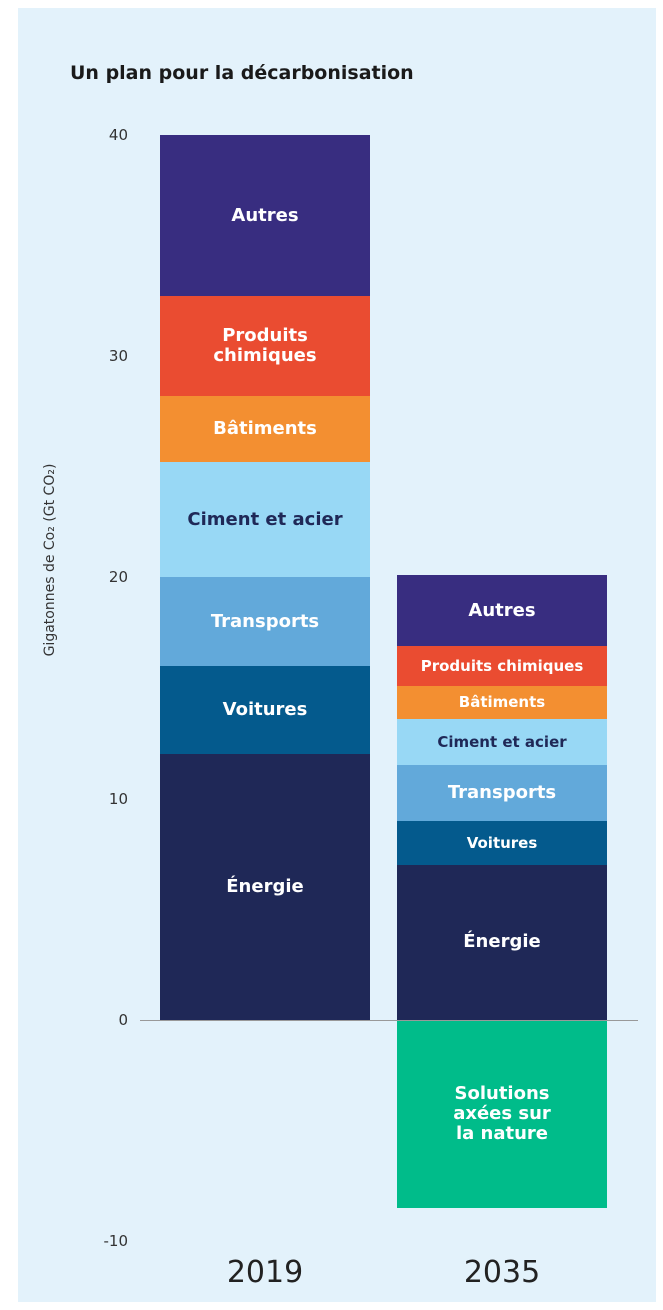  Describe the element at coordinates (265, 1272) in the screenshot. I see `x-tick-label: 2019` at that location.